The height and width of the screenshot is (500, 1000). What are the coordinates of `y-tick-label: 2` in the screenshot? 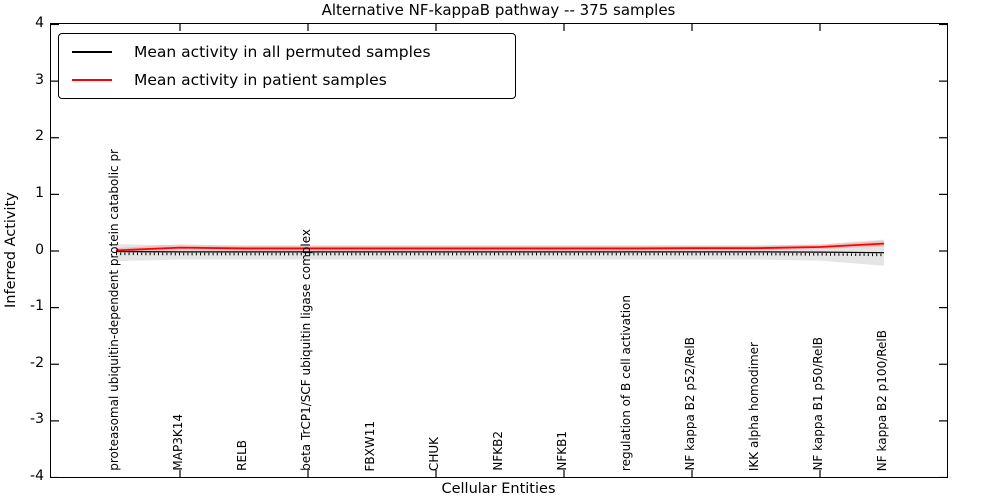 It's located at (39, 136).